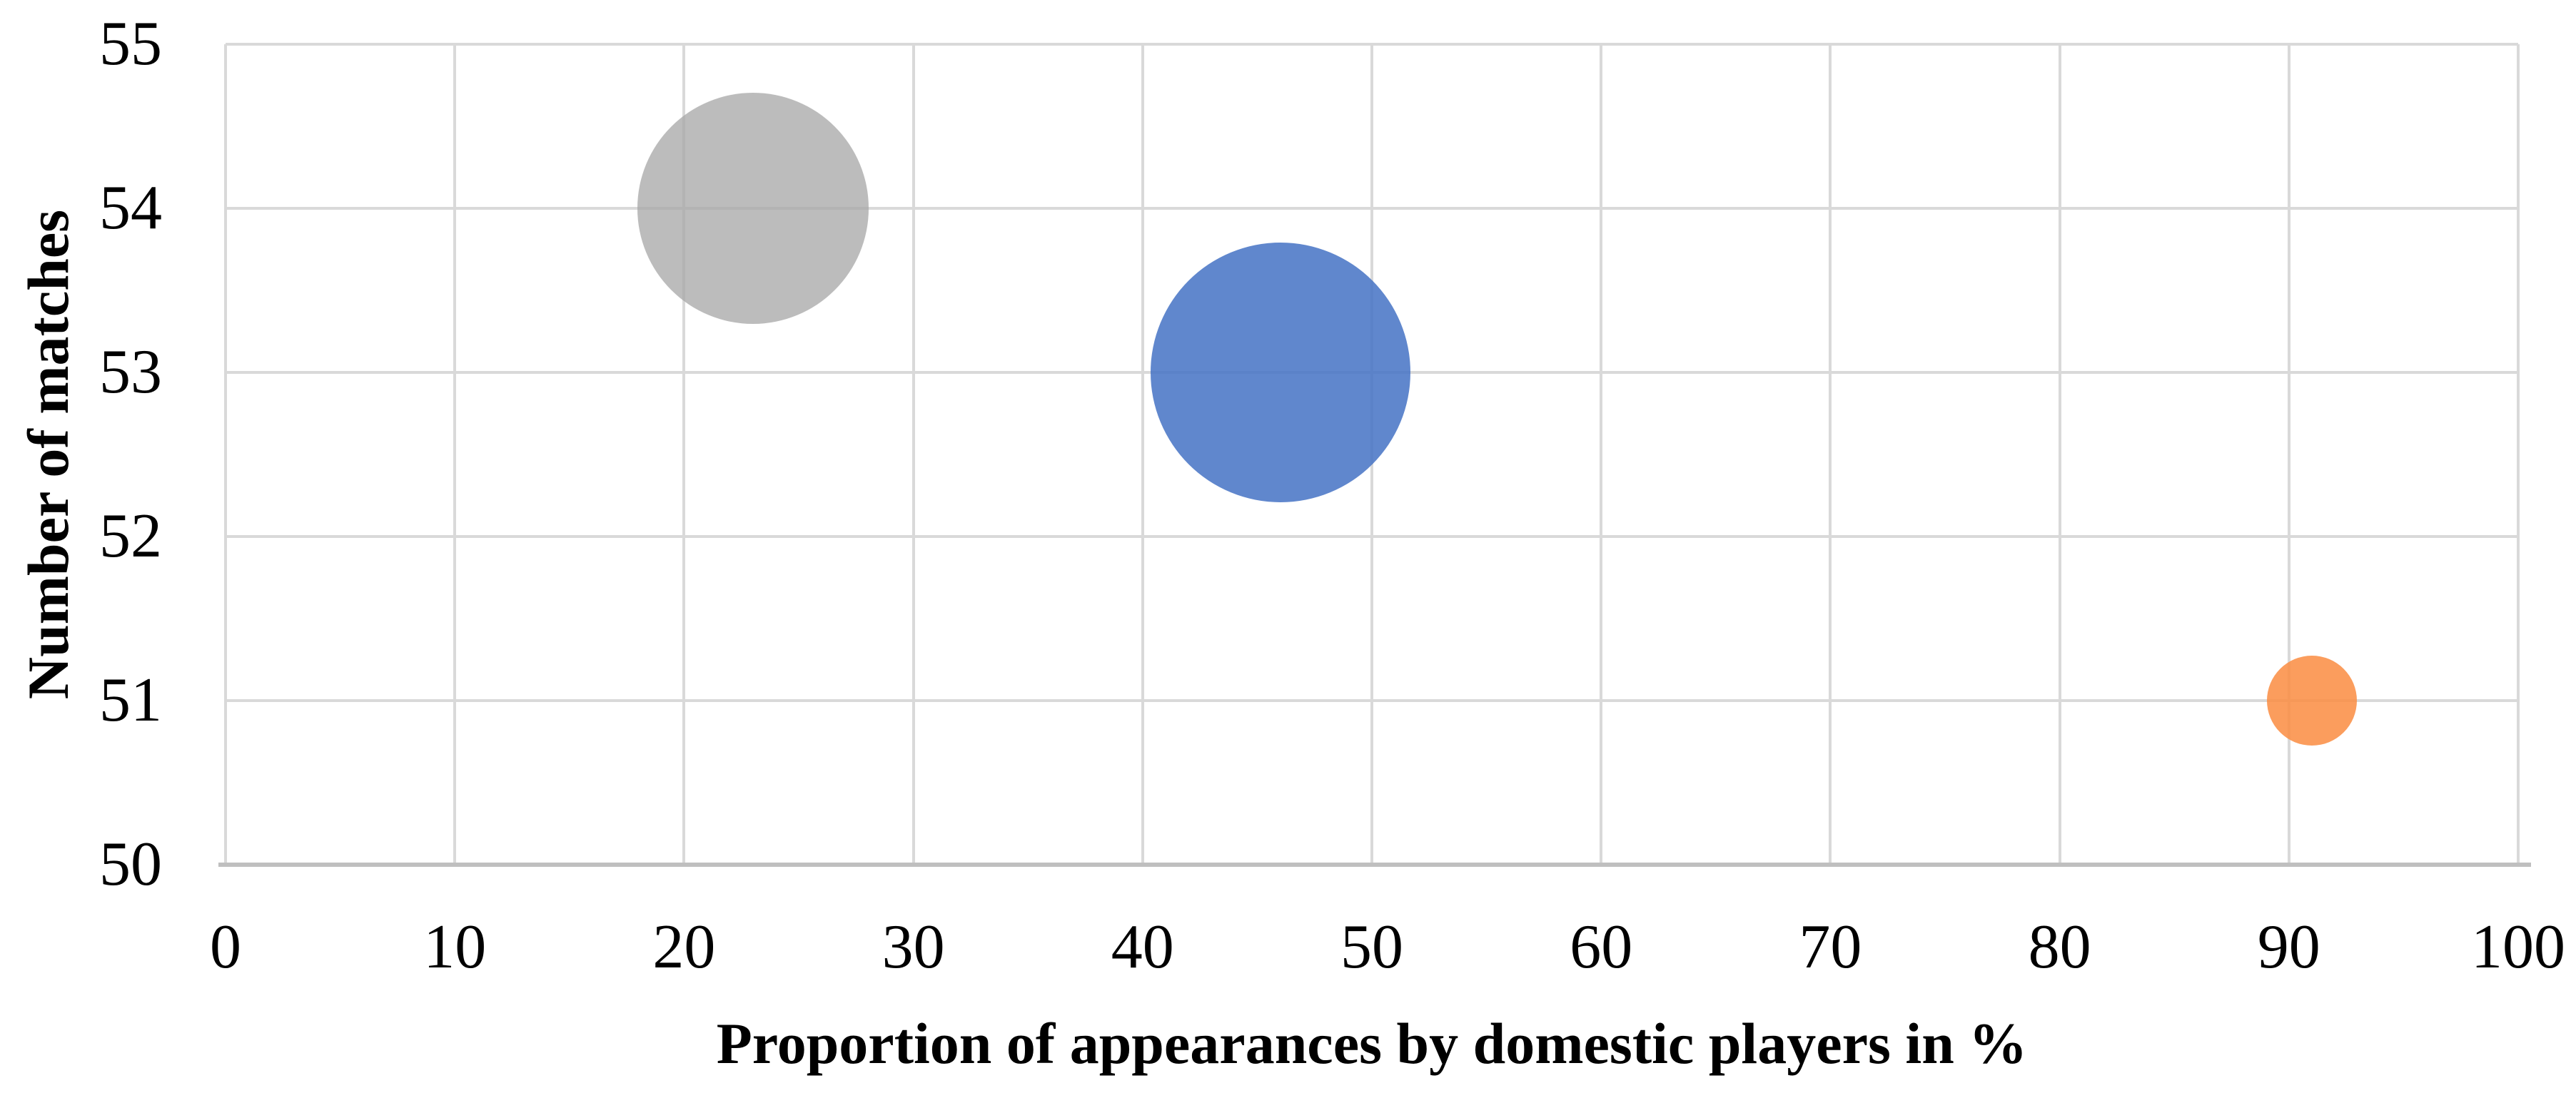 The width and height of the screenshot is (2576, 1093). I want to click on y-axis-title: Number of matches, so click(48, 455).